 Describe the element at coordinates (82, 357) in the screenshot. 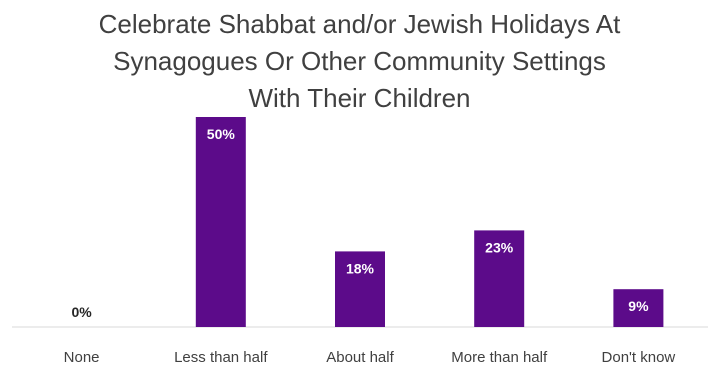

I see `x-tick-label-0: None` at that location.